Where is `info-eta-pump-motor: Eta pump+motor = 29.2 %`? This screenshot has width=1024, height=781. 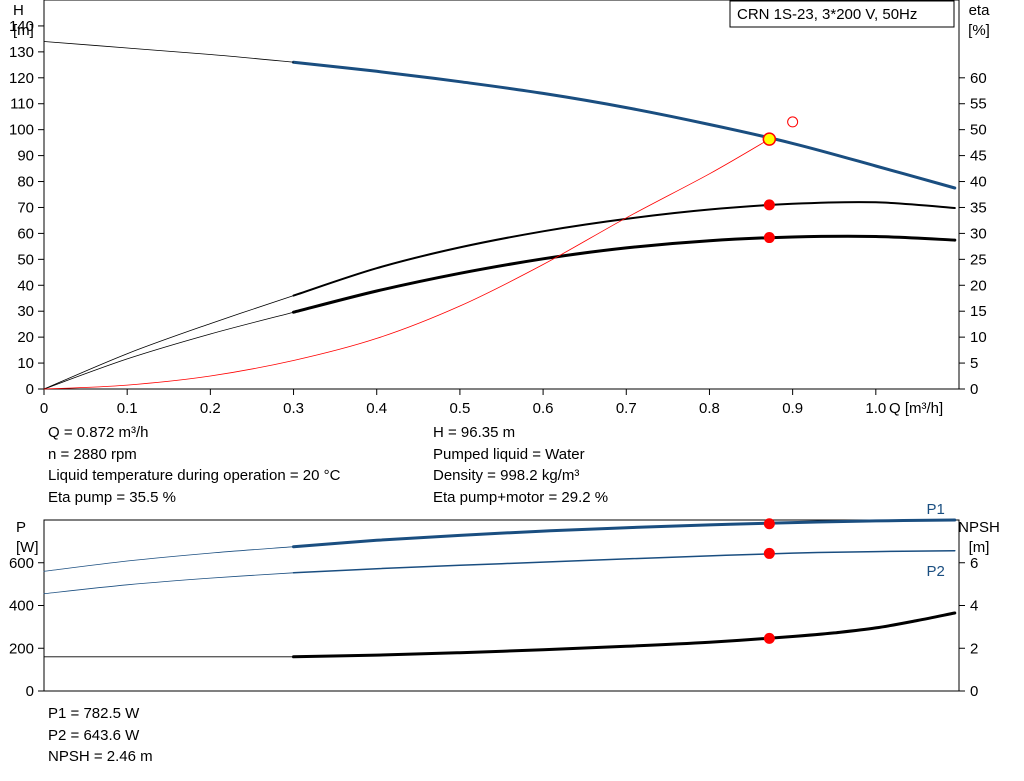
info-eta-pump-motor: Eta pump+motor = 29.2 % is located at coordinates (521, 497).